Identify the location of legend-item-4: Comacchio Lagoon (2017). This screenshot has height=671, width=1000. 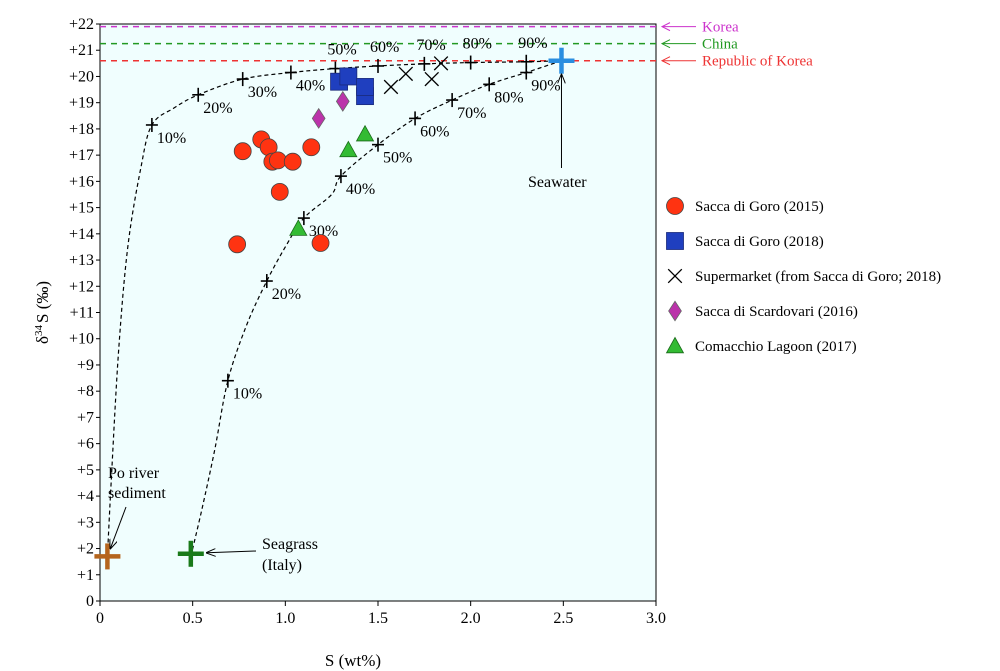
(761, 345).